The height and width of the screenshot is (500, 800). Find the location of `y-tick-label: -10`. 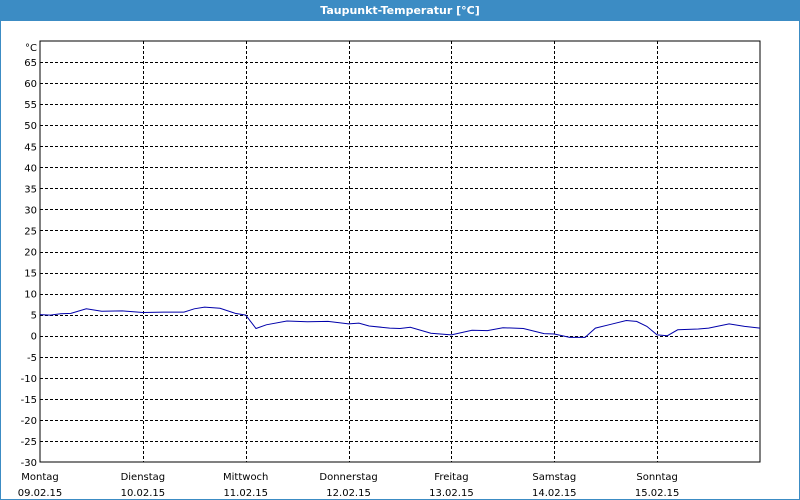

y-tick-label: -10 is located at coordinates (29, 379).